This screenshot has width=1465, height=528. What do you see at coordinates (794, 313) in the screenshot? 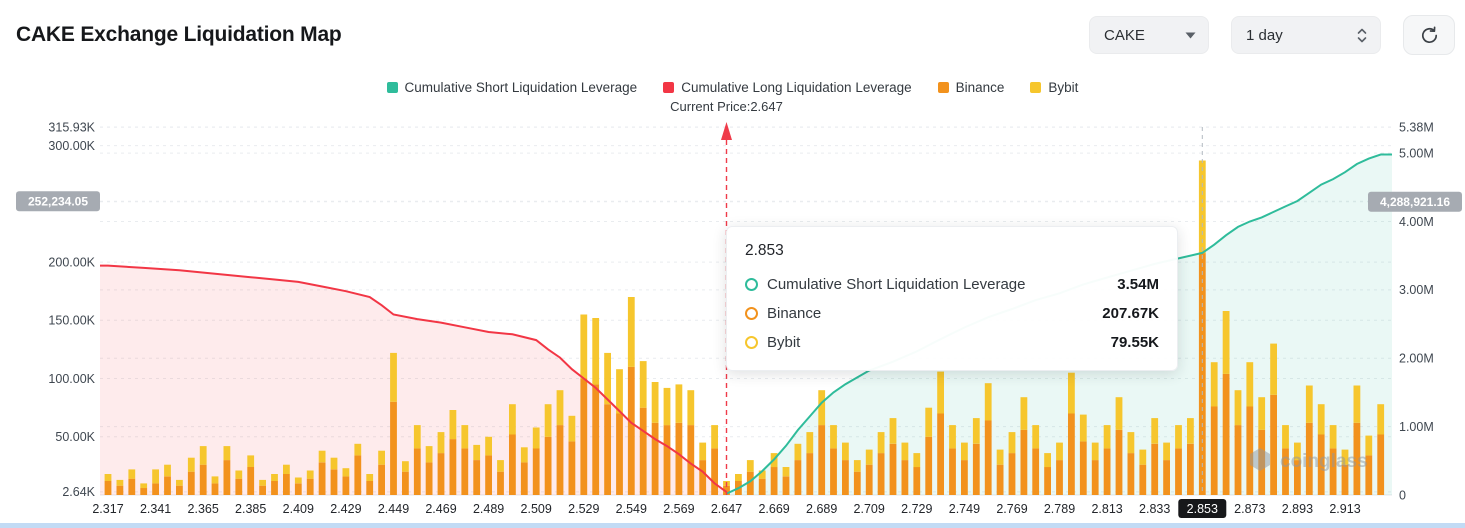
I see `tooltip-row-label: Binance` at bounding box center [794, 313].